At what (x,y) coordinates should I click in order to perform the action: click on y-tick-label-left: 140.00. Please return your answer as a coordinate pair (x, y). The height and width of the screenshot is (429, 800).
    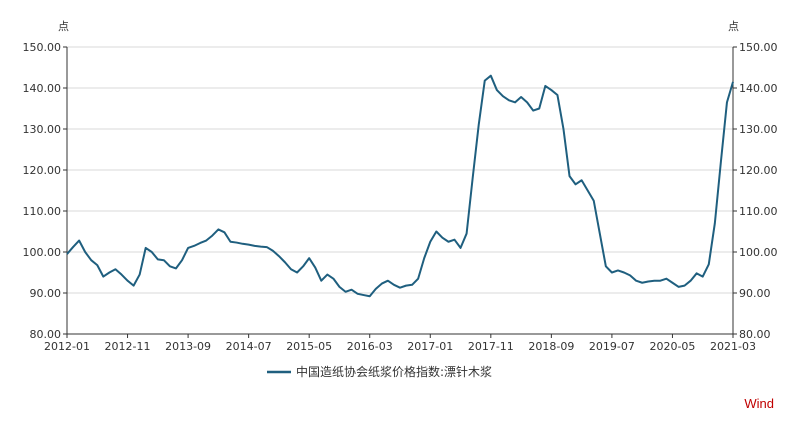
    Looking at the image, I should click on (42, 88).